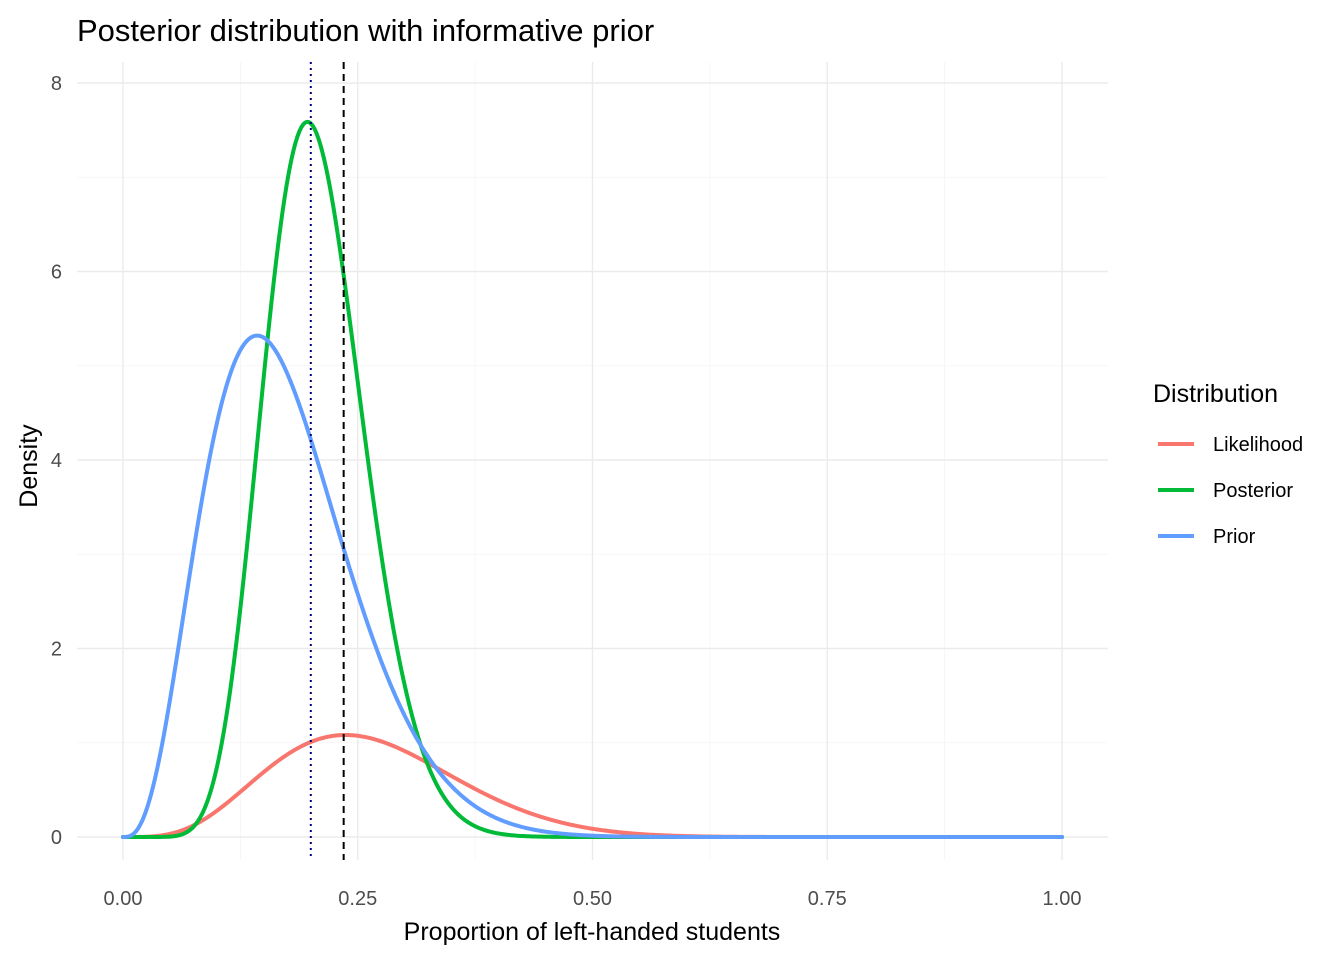 This screenshot has width=1344, height=960. Describe the element at coordinates (592, 899) in the screenshot. I see `x-tick-label: 0.50` at that location.